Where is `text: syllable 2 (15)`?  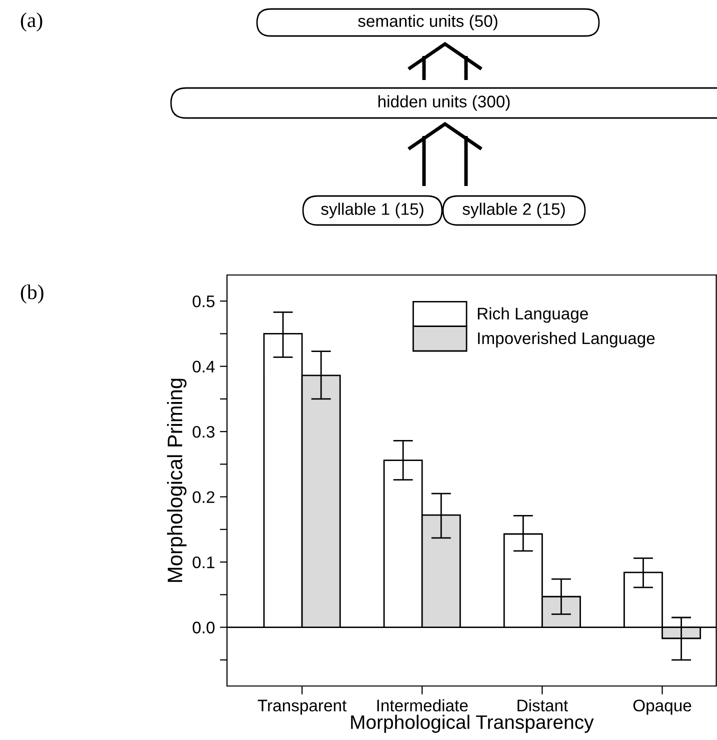 text: syllable 2 (15) is located at coordinates (513, 210).